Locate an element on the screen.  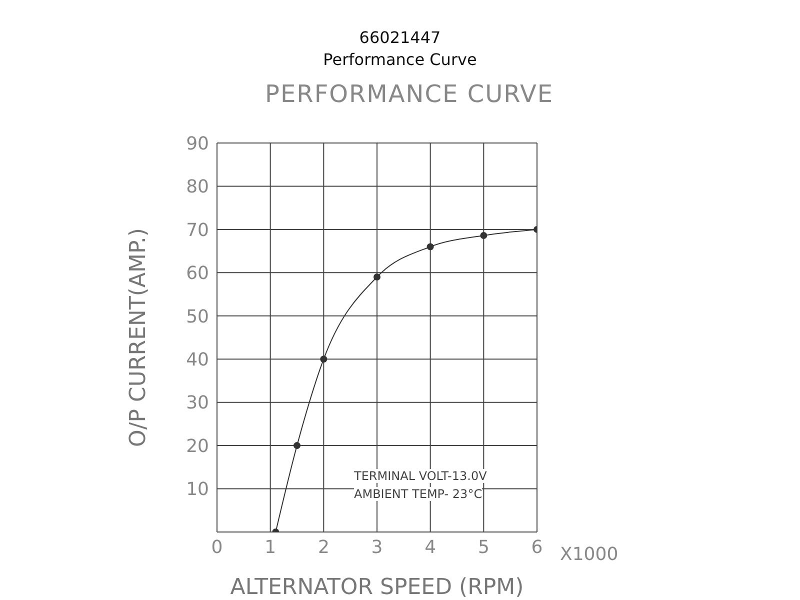
x-tick-label: 3 is located at coordinates (377, 547).